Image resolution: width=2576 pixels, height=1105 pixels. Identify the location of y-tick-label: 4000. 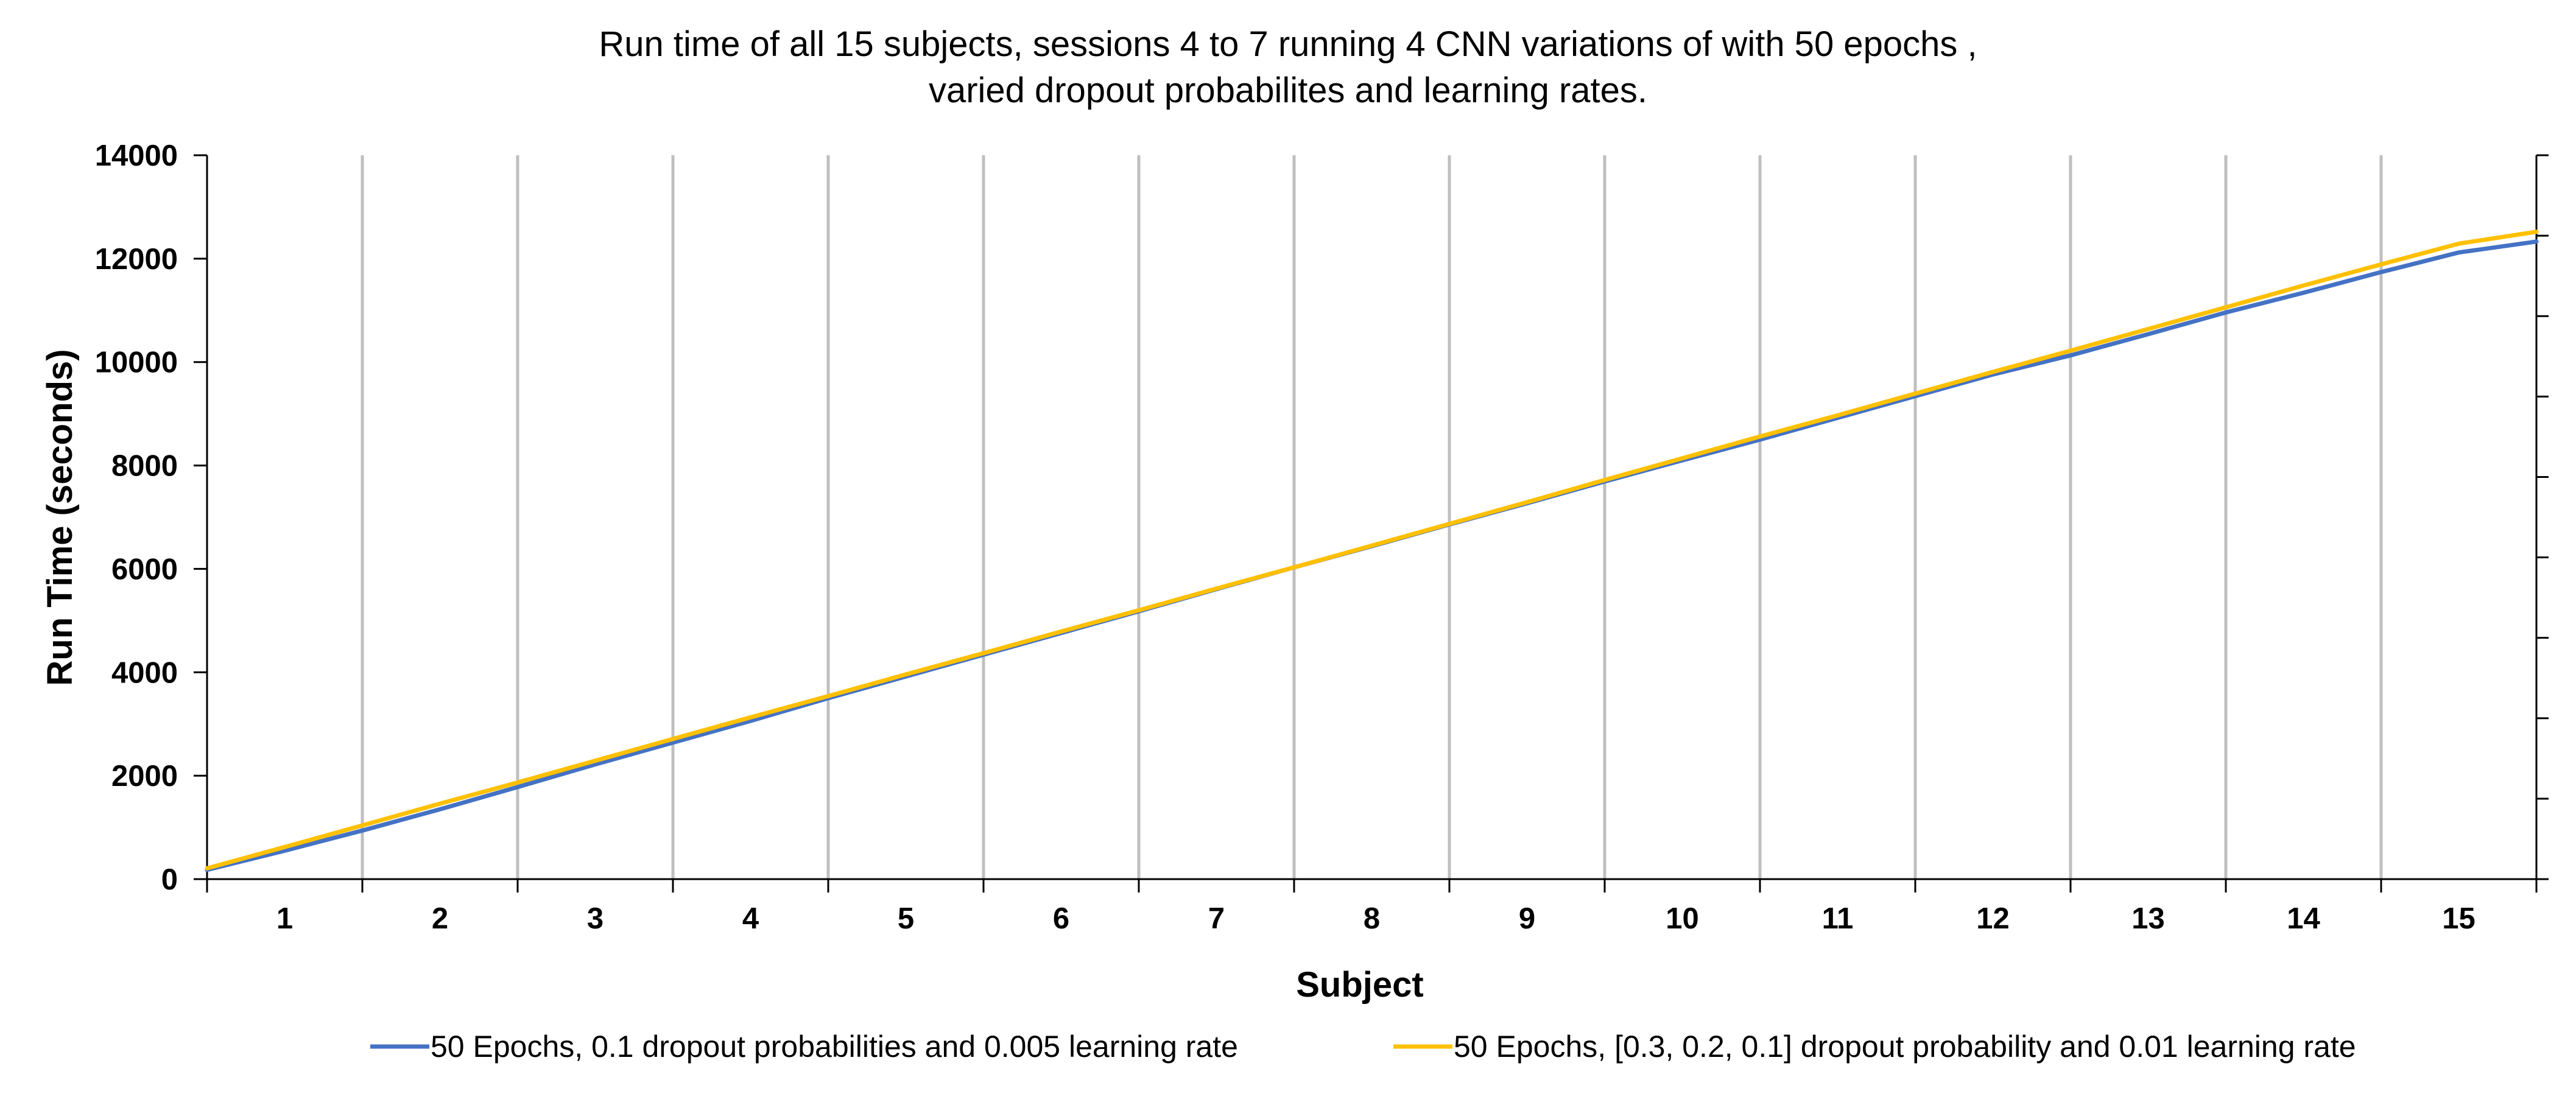
(144, 672).